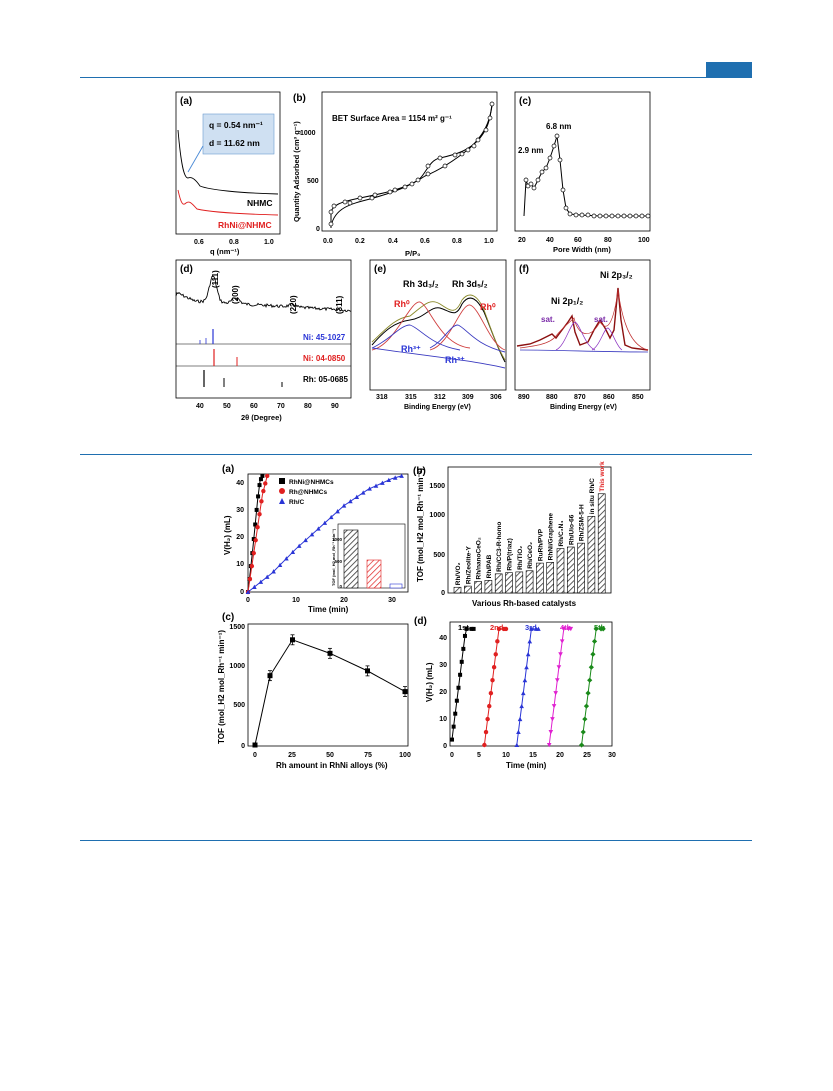  I want to click on bar-label: Rh/Uio-66, so click(571, 529).